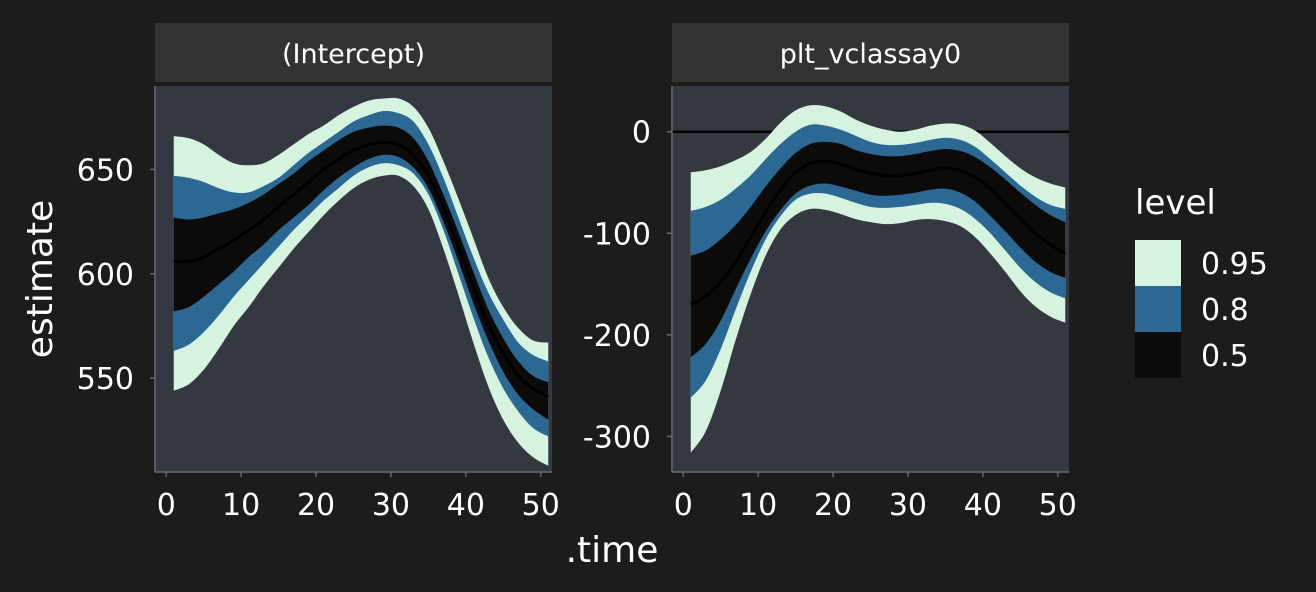 Image resolution: width=1316 pixels, height=592 pixels. I want to click on y-tick-label: 600, so click(105, 275).